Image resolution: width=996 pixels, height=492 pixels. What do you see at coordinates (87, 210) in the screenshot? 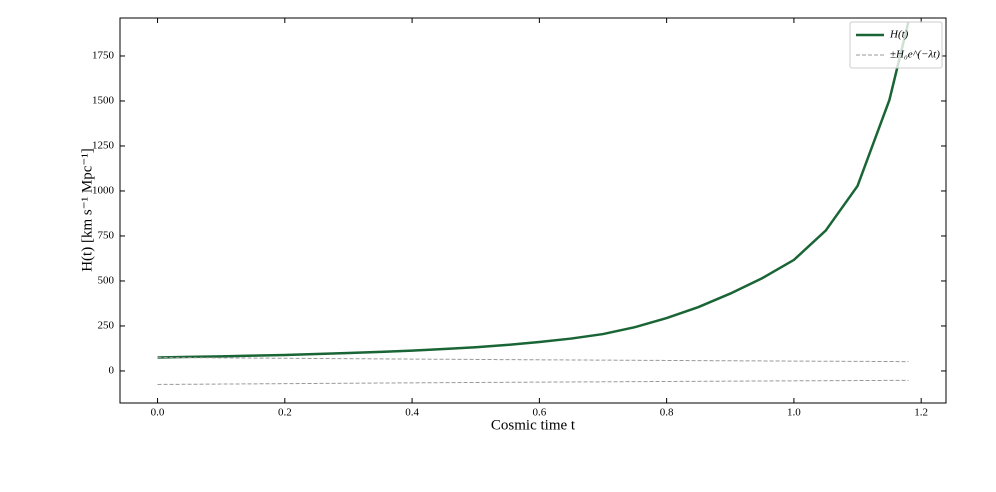
I see `y-axis-label: H(t) [km s⁻¹ Mpc⁻¹]` at bounding box center [87, 210].